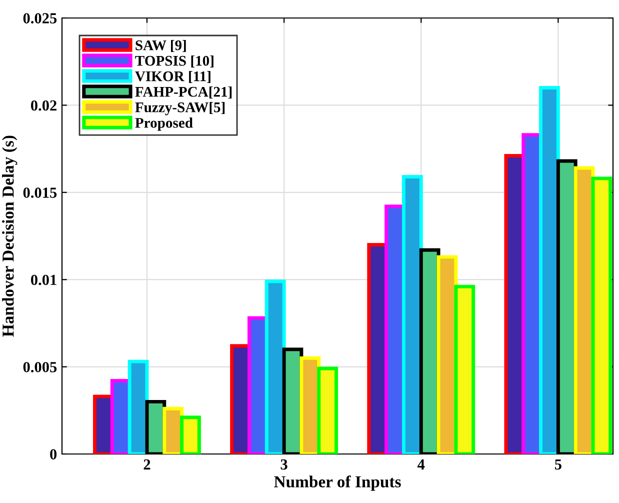 This screenshot has width=619, height=503. I want to click on y-tick-label: 0.025, so click(40, 18).